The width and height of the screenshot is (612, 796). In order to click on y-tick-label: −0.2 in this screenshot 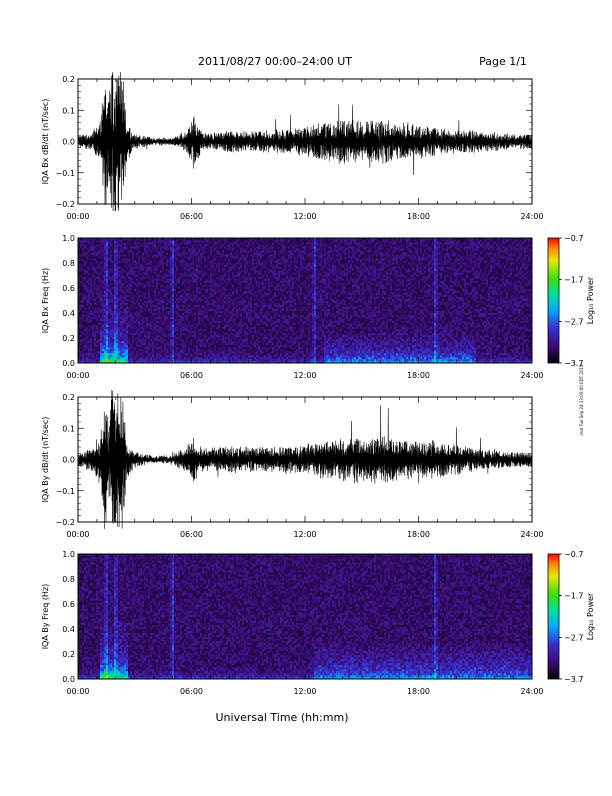, I will do `click(65, 204)`.